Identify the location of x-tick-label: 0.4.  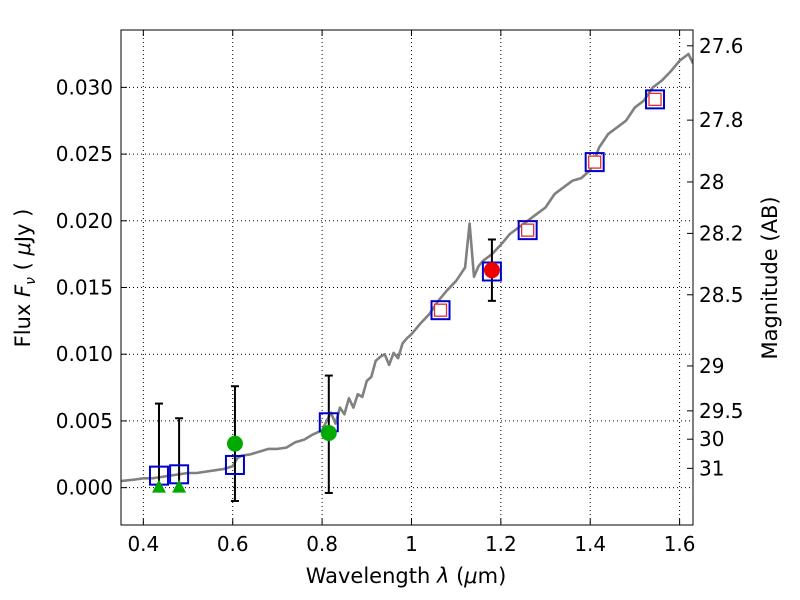
(143, 544).